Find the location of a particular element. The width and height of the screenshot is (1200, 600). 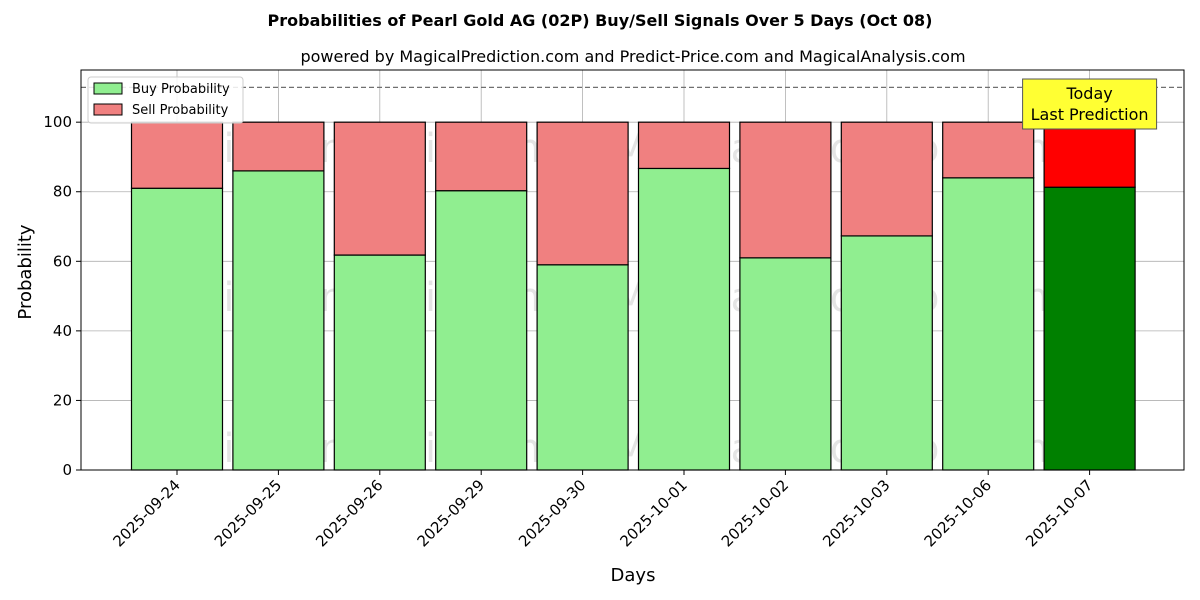

y-tick-label: 80 is located at coordinates (62, 192).